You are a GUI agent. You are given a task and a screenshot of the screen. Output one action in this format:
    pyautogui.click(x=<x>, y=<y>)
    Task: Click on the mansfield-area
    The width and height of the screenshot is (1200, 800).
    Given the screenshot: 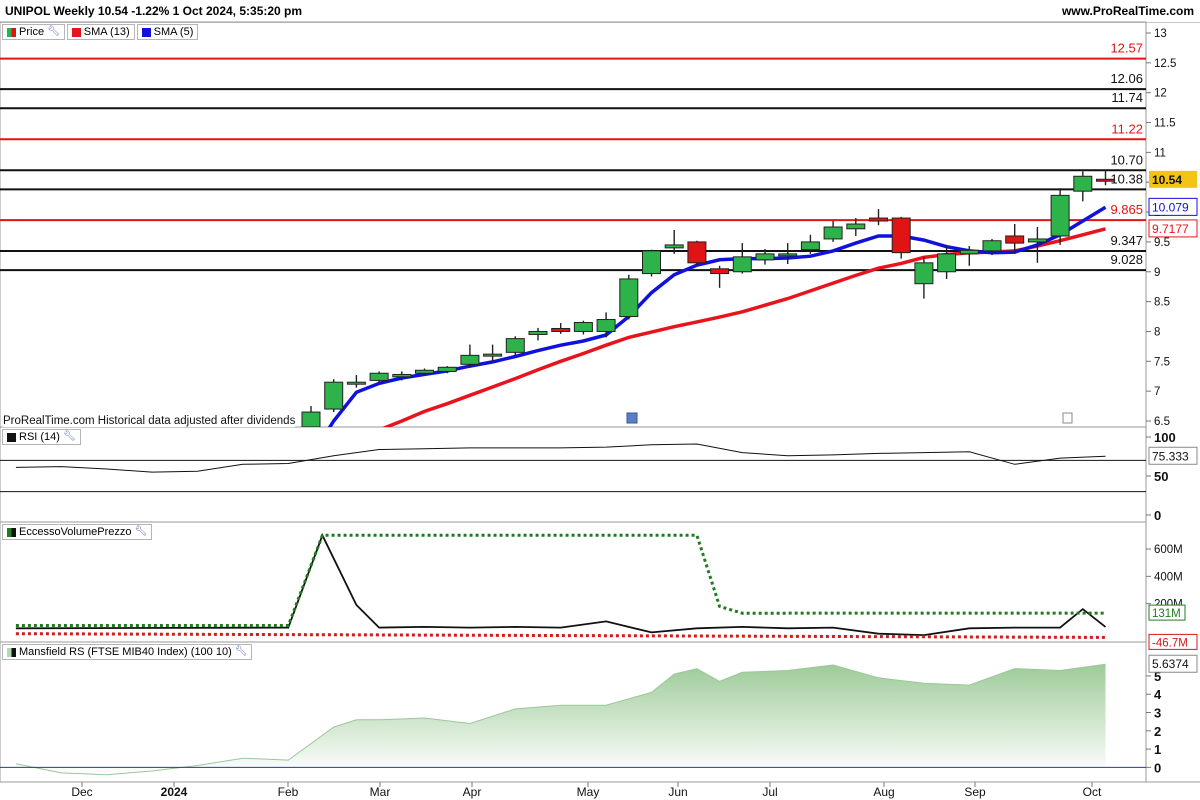 What is the action you would take?
    pyautogui.click(x=560, y=719)
    